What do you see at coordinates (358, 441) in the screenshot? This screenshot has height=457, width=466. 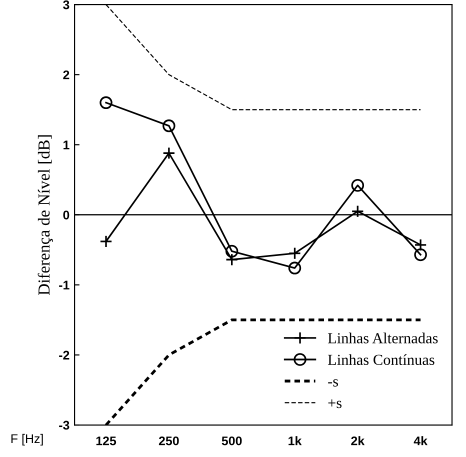 I see `x-tick-label: 2k` at bounding box center [358, 441].